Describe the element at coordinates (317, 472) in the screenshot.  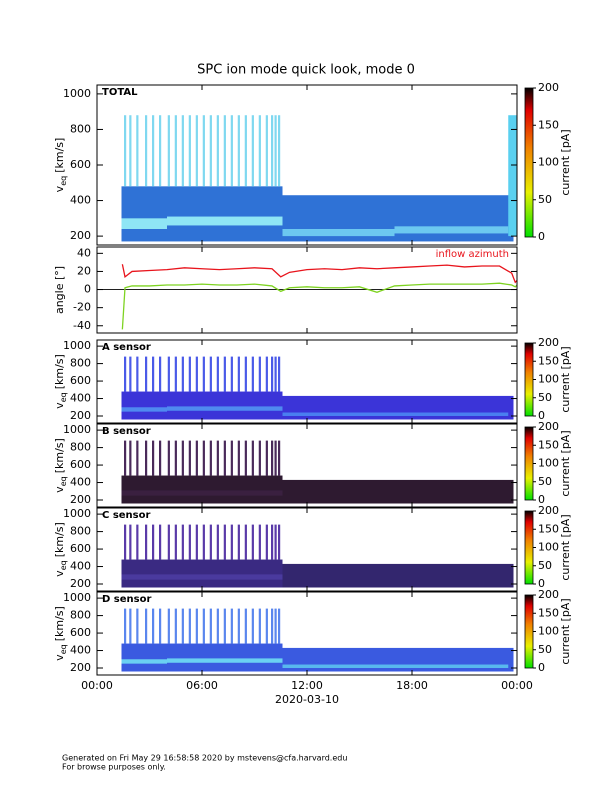
I see `plot-area` at that location.